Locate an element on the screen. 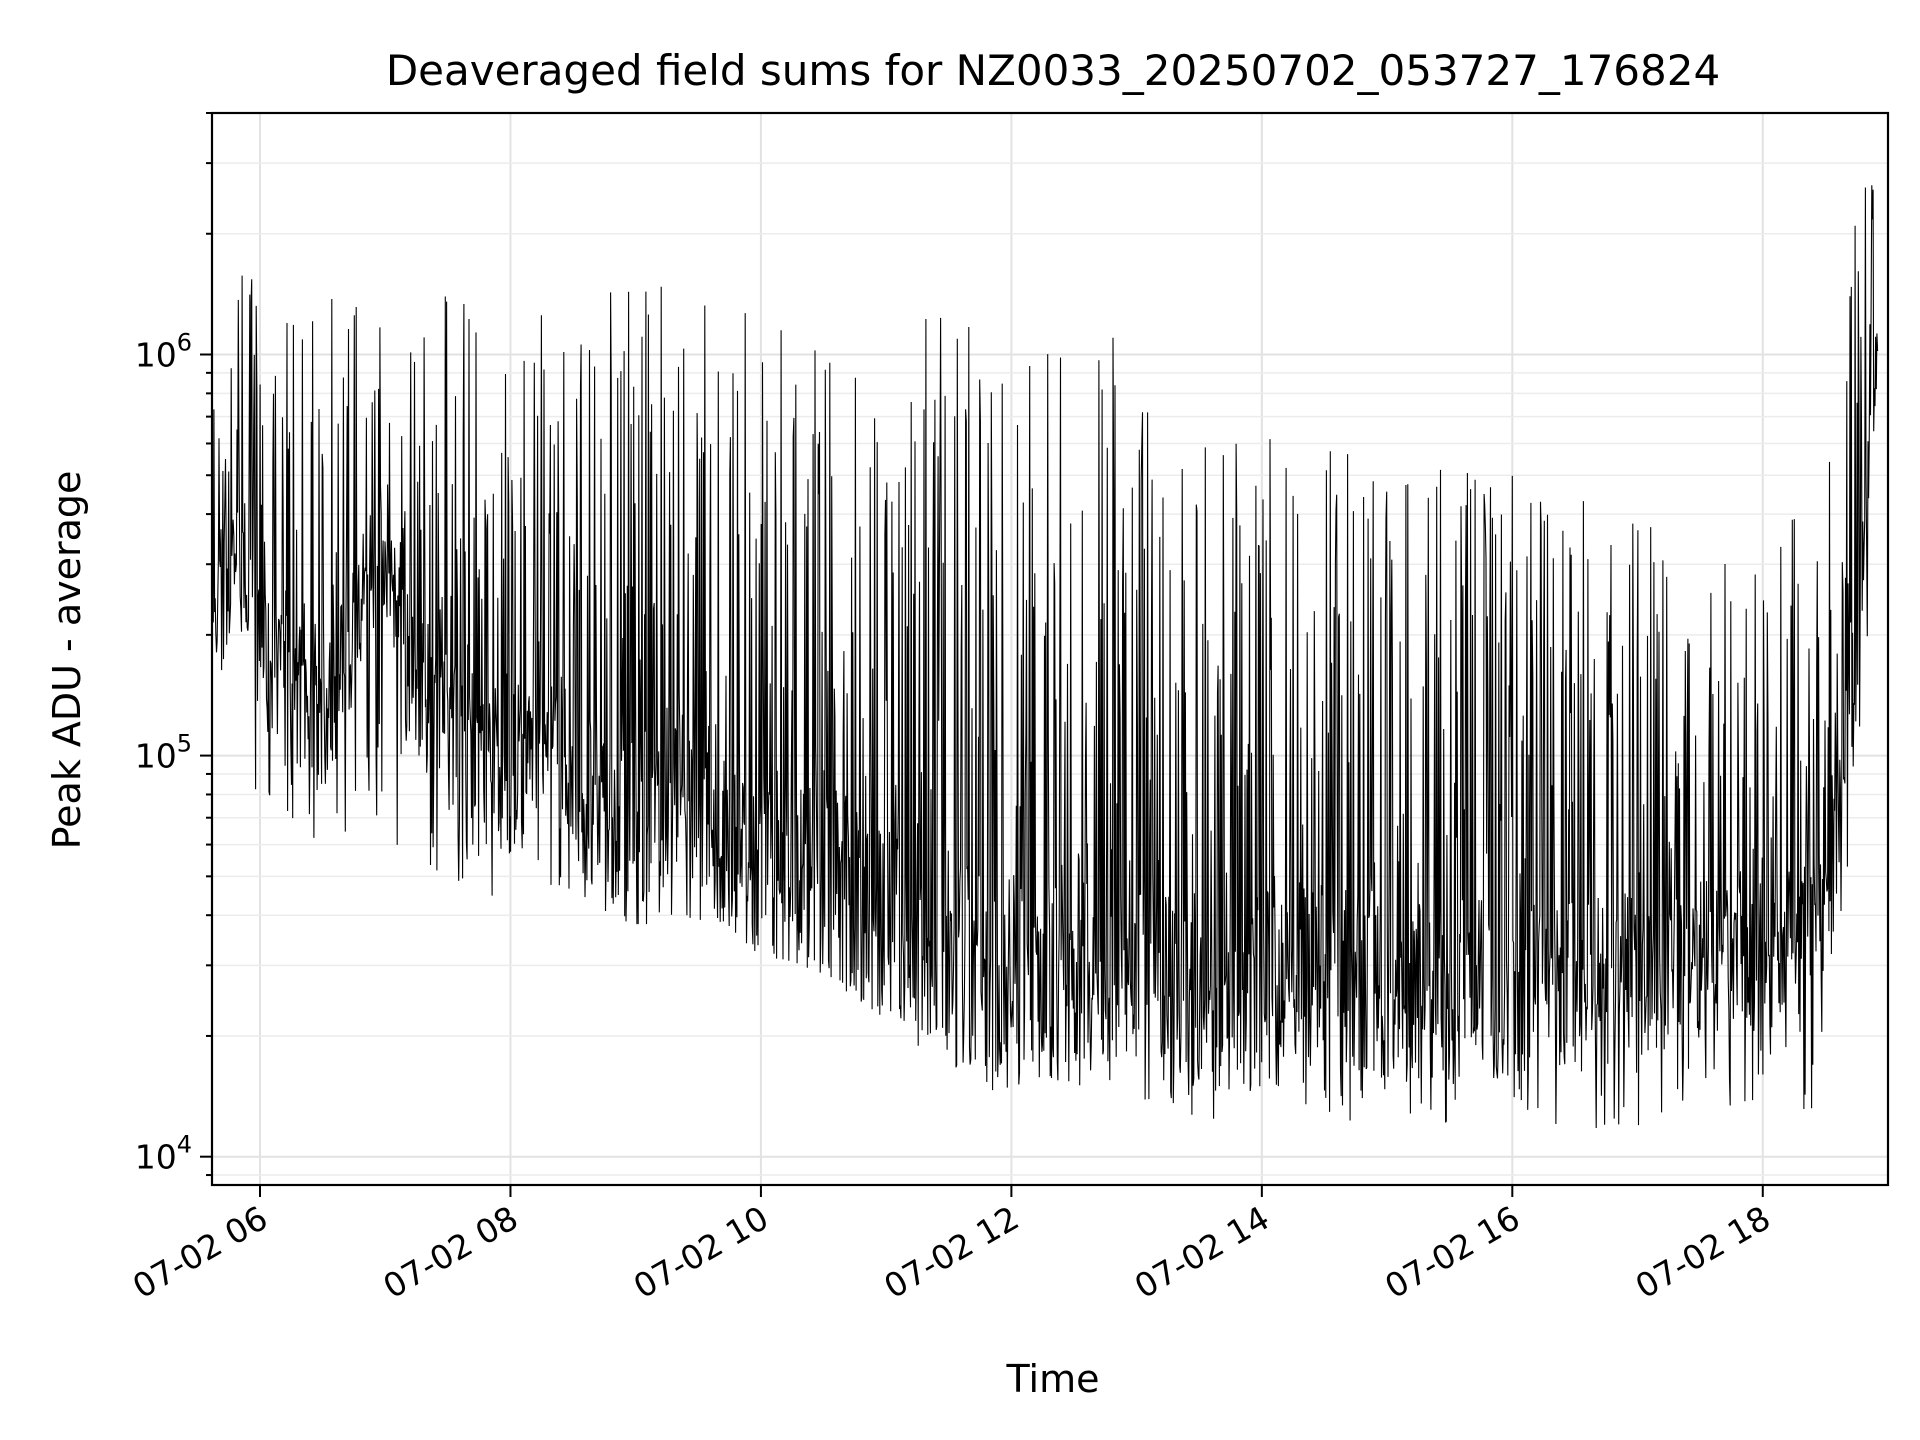 This screenshot has width=1920, height=1440. y-tick-exponent: 5 is located at coordinates (184, 744).